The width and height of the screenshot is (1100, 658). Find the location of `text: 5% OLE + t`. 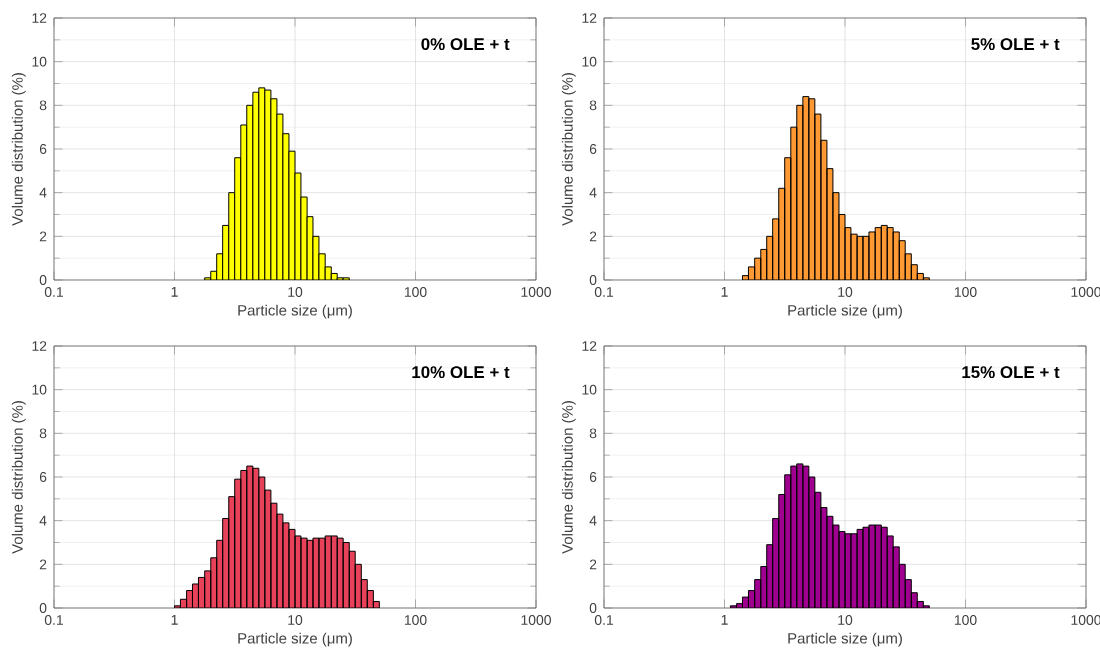

text: 5% OLE + t is located at coordinates (1015, 44).